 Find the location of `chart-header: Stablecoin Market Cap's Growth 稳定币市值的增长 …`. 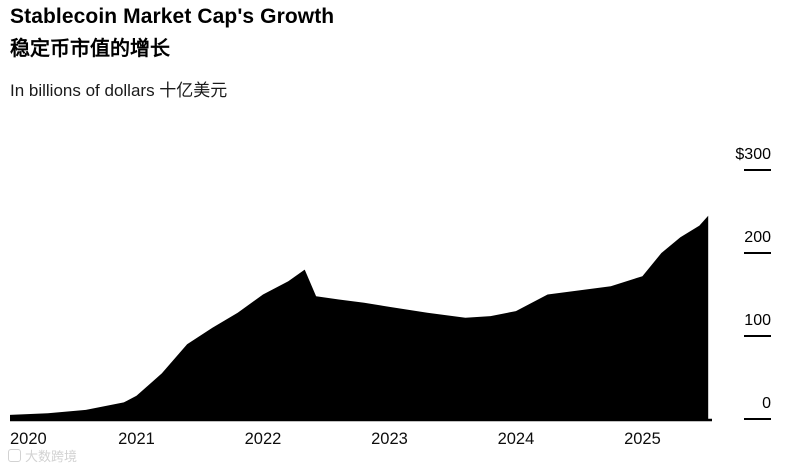

chart-header: Stablecoin Market Cap's Growth 稳定币市值的增长 … is located at coordinates (172, 52).